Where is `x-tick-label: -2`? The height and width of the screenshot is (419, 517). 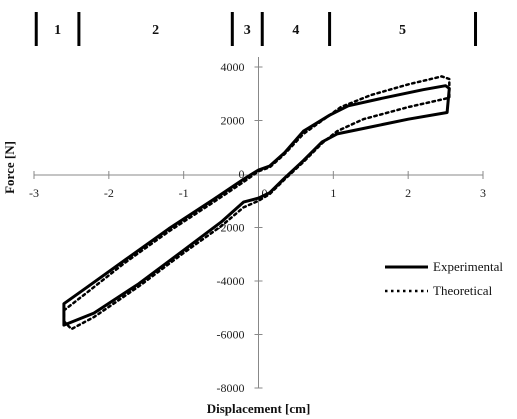
x-tick-label: -2 is located at coordinates (109, 193).